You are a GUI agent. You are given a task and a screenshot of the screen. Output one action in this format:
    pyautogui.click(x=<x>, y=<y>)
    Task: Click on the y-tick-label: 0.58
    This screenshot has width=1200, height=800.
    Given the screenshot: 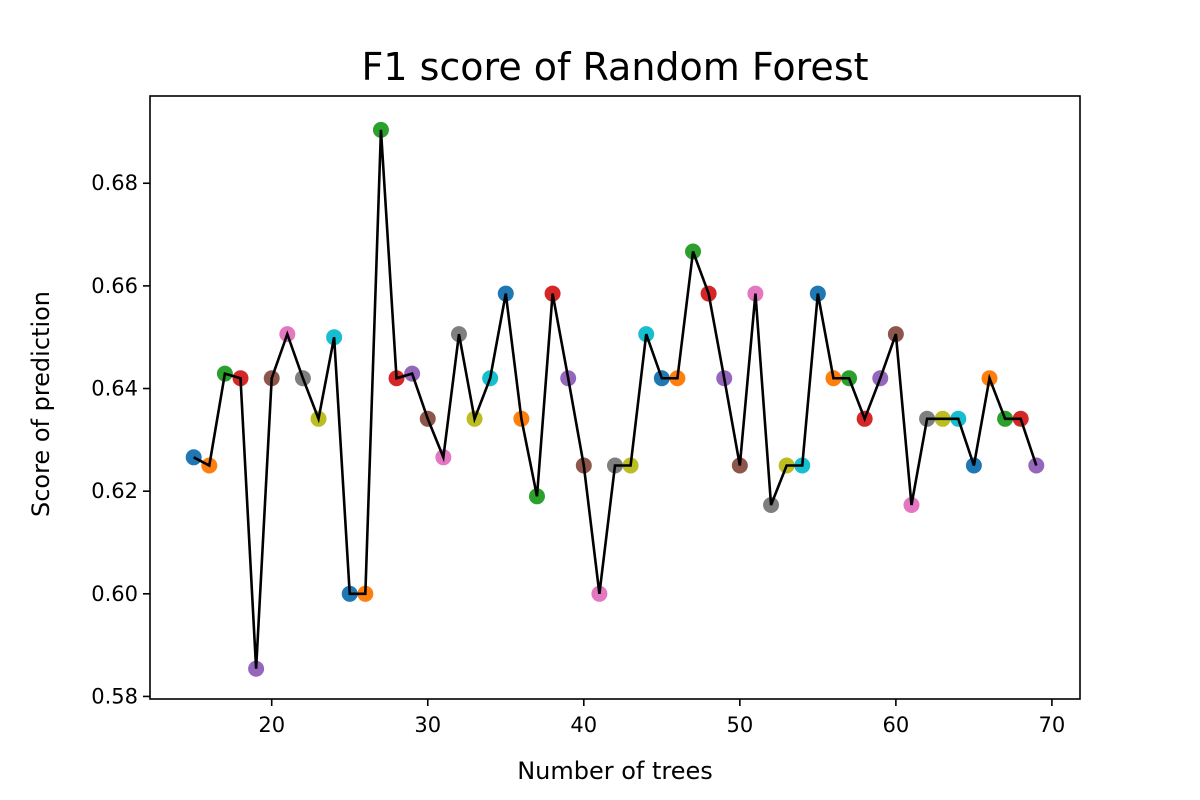 What is the action you would take?
    pyautogui.click(x=114, y=696)
    